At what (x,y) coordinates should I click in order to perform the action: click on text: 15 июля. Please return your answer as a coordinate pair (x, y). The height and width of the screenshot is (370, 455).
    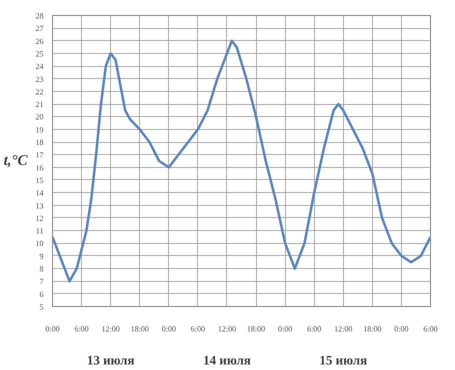
    Looking at the image, I should click on (343, 360).